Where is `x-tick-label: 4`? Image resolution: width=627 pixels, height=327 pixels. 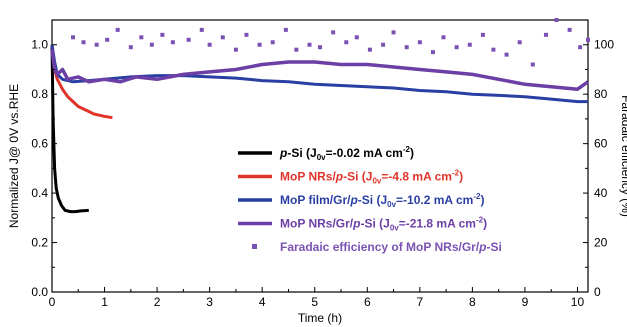
x-tick-label: 4 is located at coordinates (262, 302).